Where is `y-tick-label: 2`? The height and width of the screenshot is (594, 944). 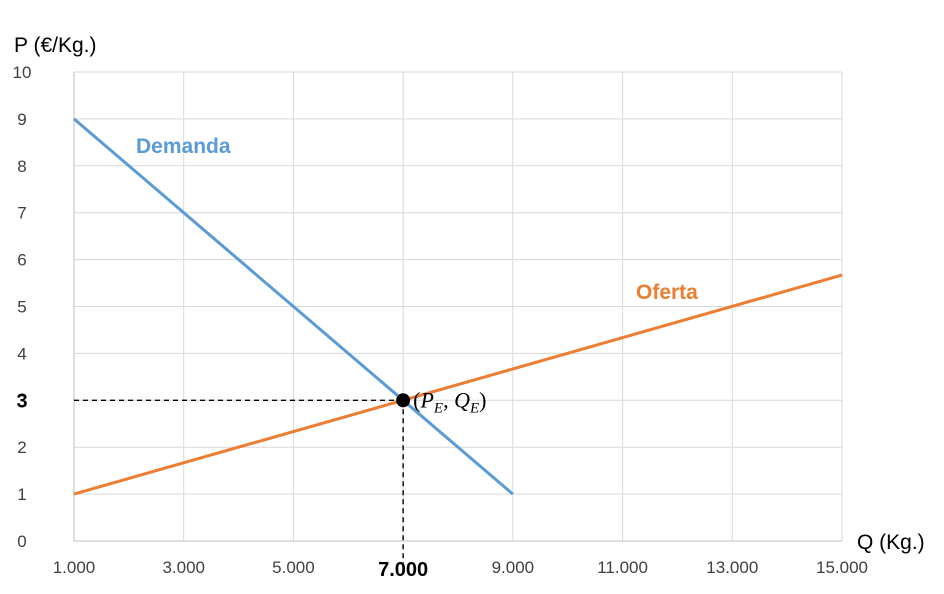 y-tick-label: 2 is located at coordinates (21, 447).